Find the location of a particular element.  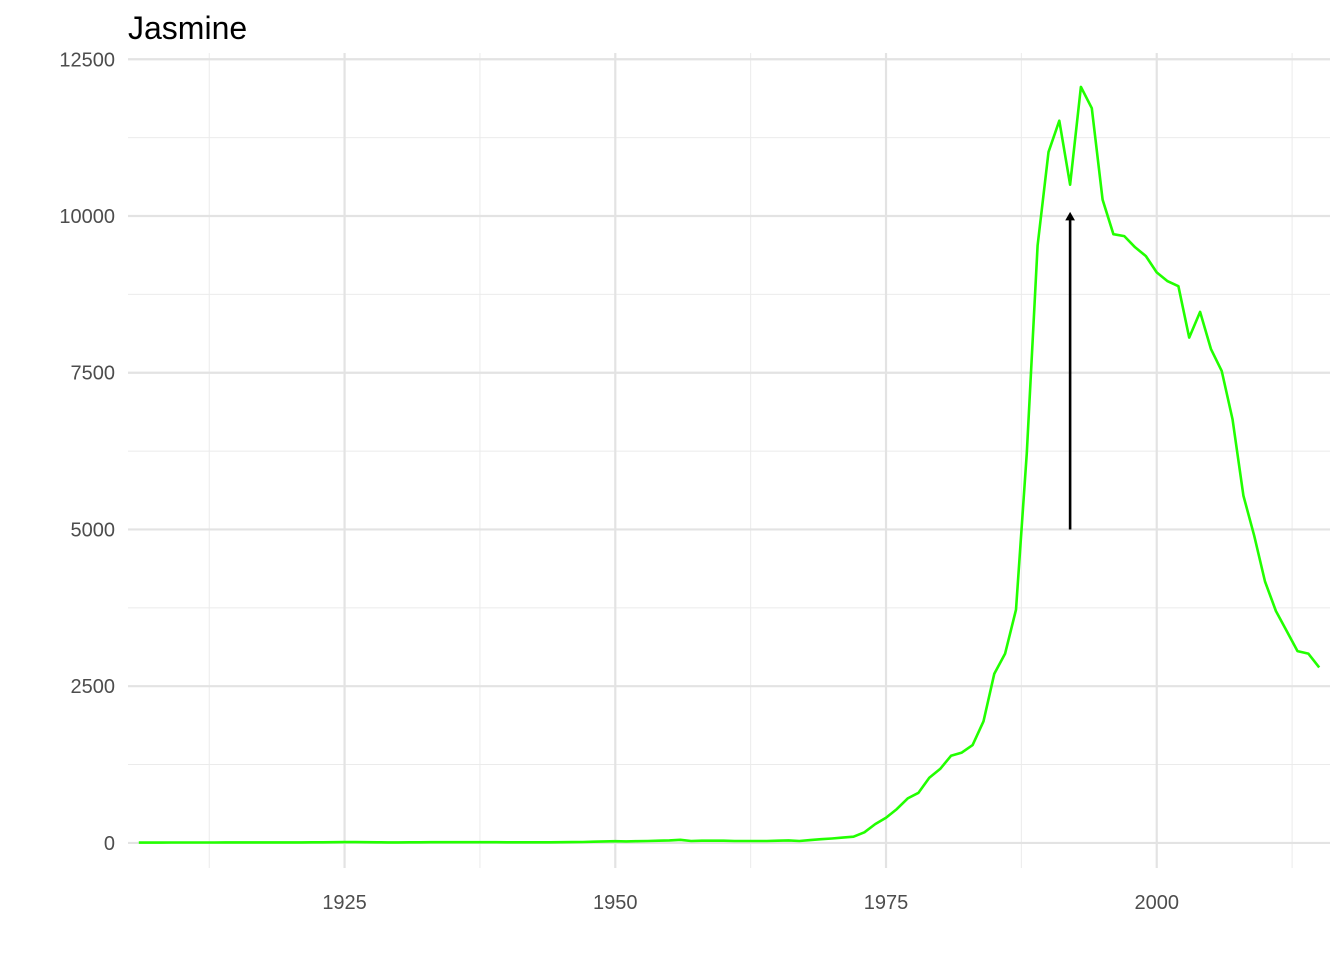

x-tick-label: 1950 is located at coordinates (615, 903).